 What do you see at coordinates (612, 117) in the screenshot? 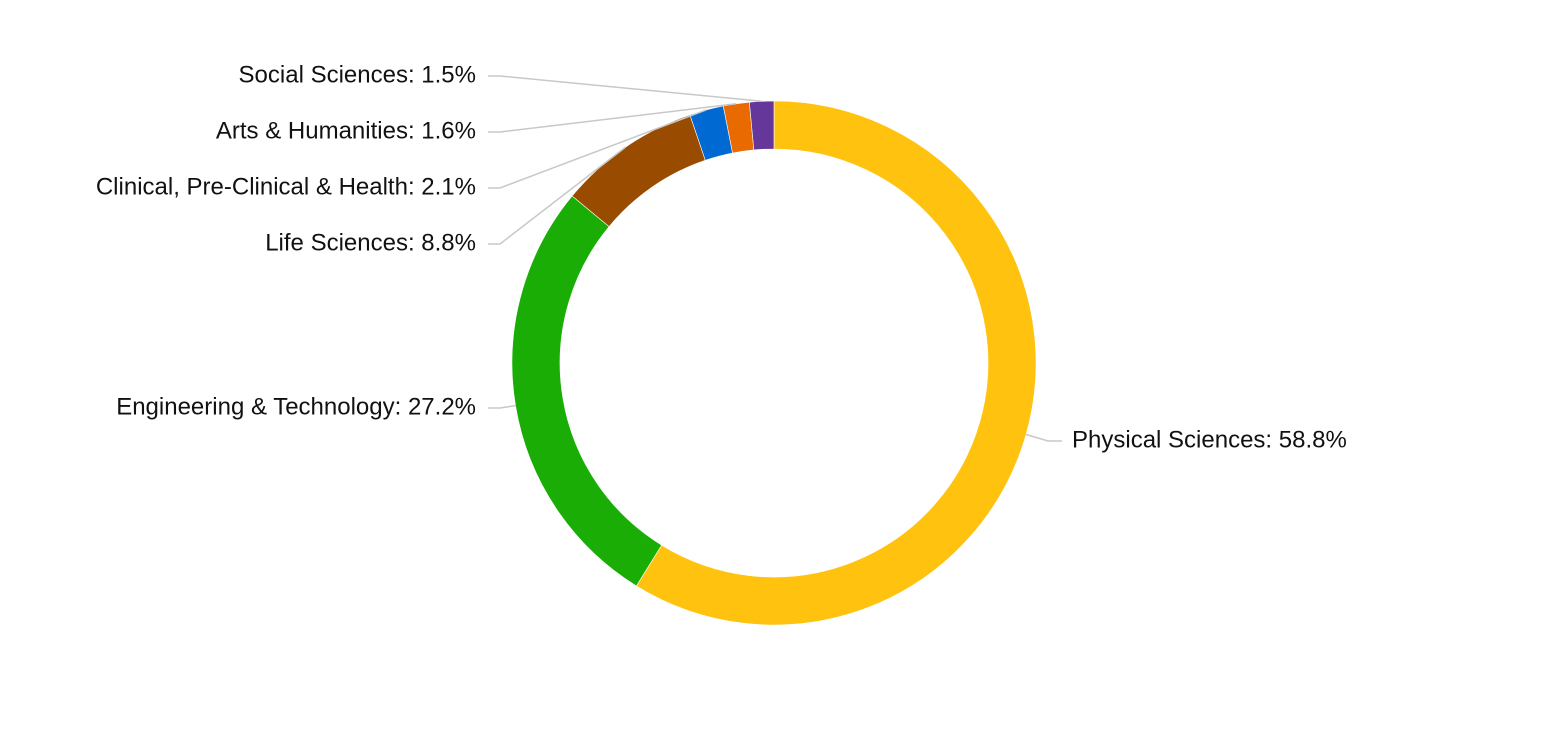
I see `leader-line-arts-and-humanities` at bounding box center [612, 117].